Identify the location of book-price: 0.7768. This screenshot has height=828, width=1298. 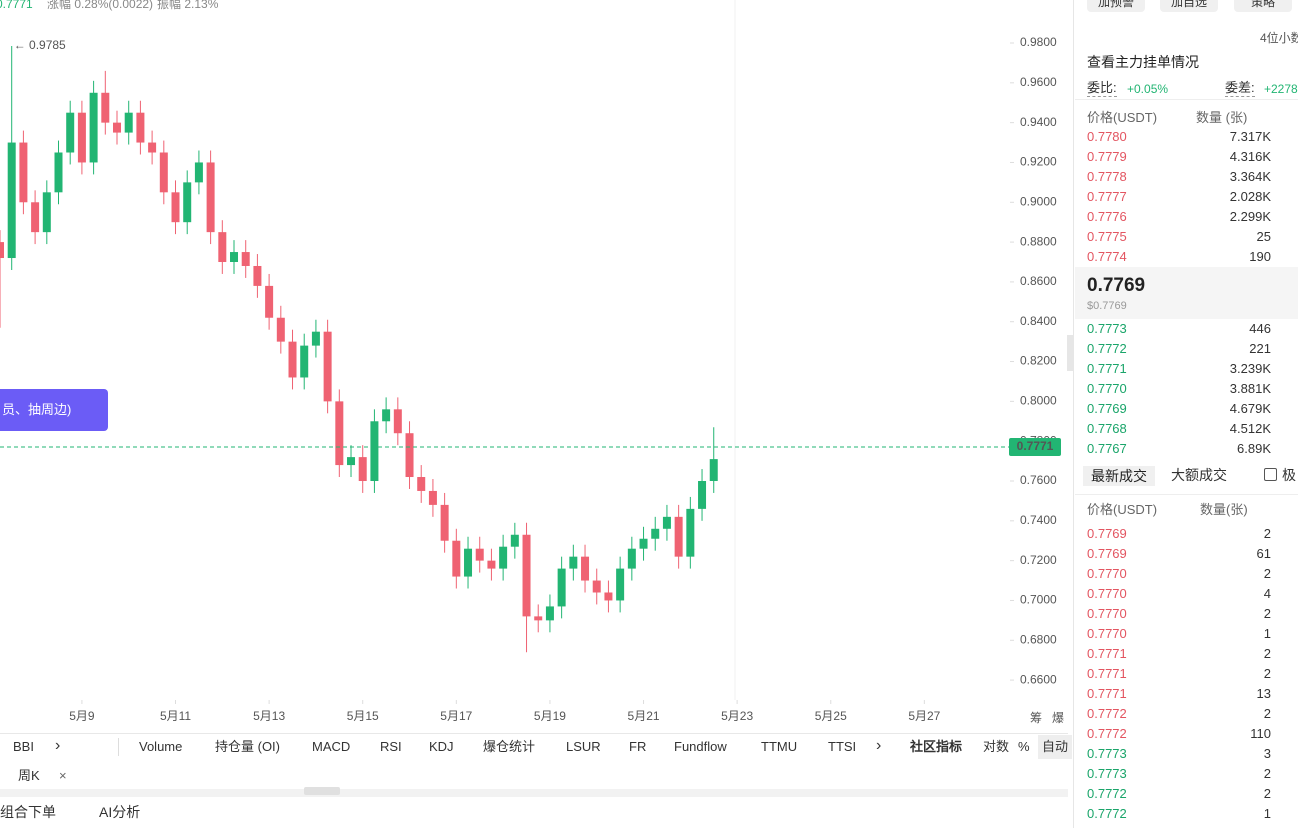
(1107, 428).